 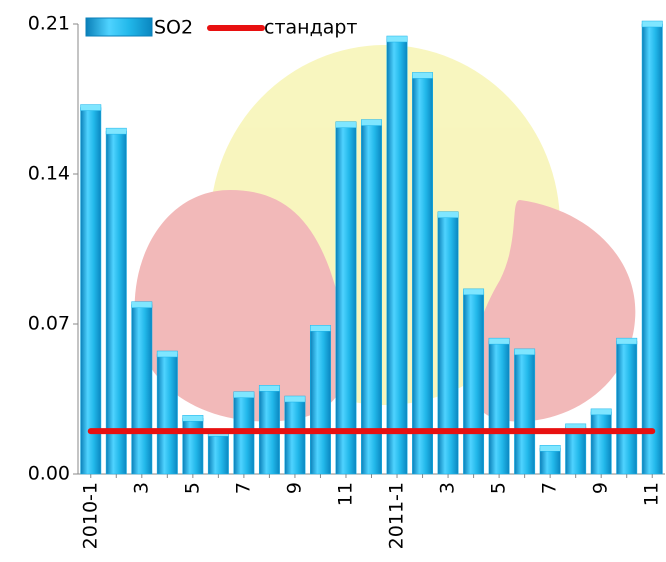 What do you see at coordinates (49, 24) in the screenshot?
I see `y-tick-label: 0.21` at bounding box center [49, 24].